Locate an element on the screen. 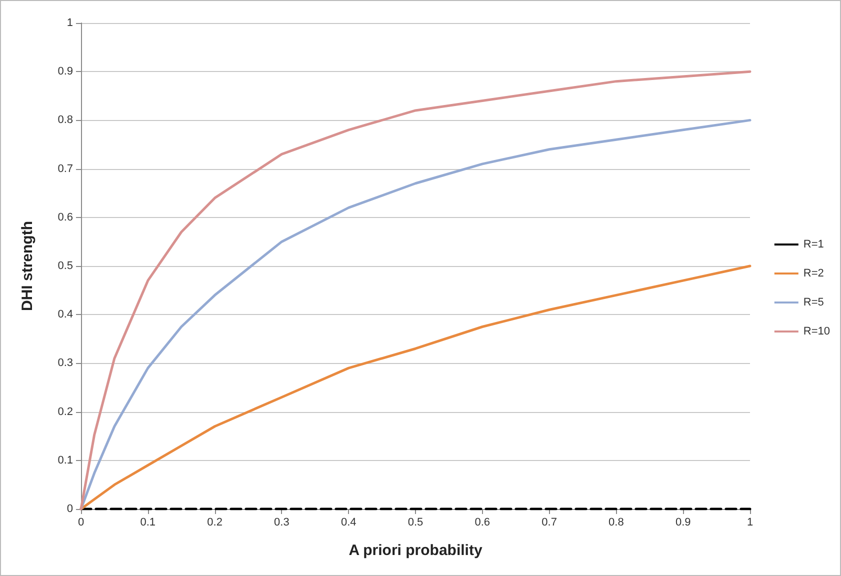 The image size is (841, 576). y-tick-label: 0.5 is located at coordinates (65, 266).